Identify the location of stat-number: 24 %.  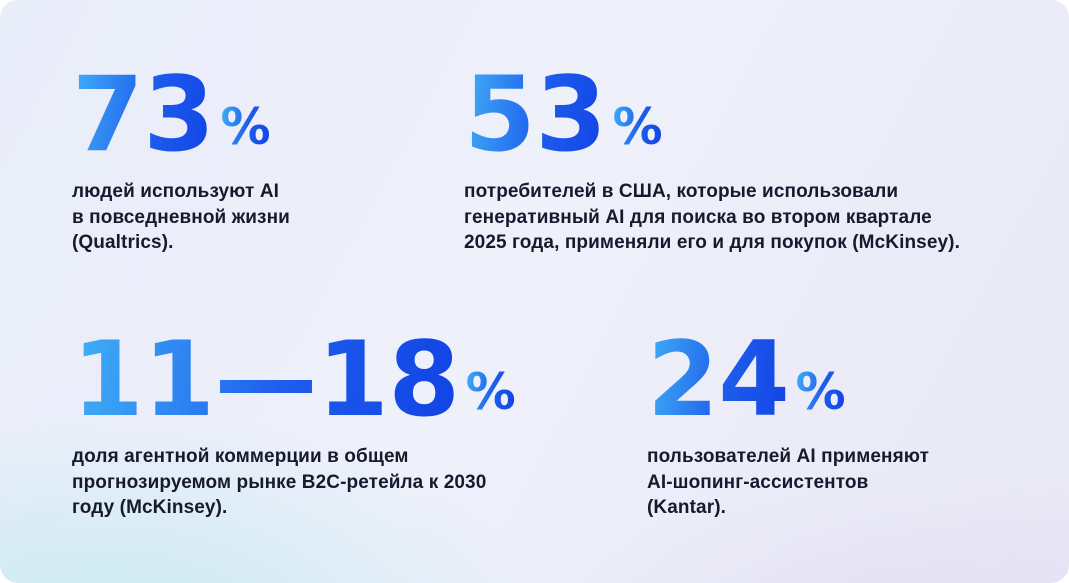
(827, 384).